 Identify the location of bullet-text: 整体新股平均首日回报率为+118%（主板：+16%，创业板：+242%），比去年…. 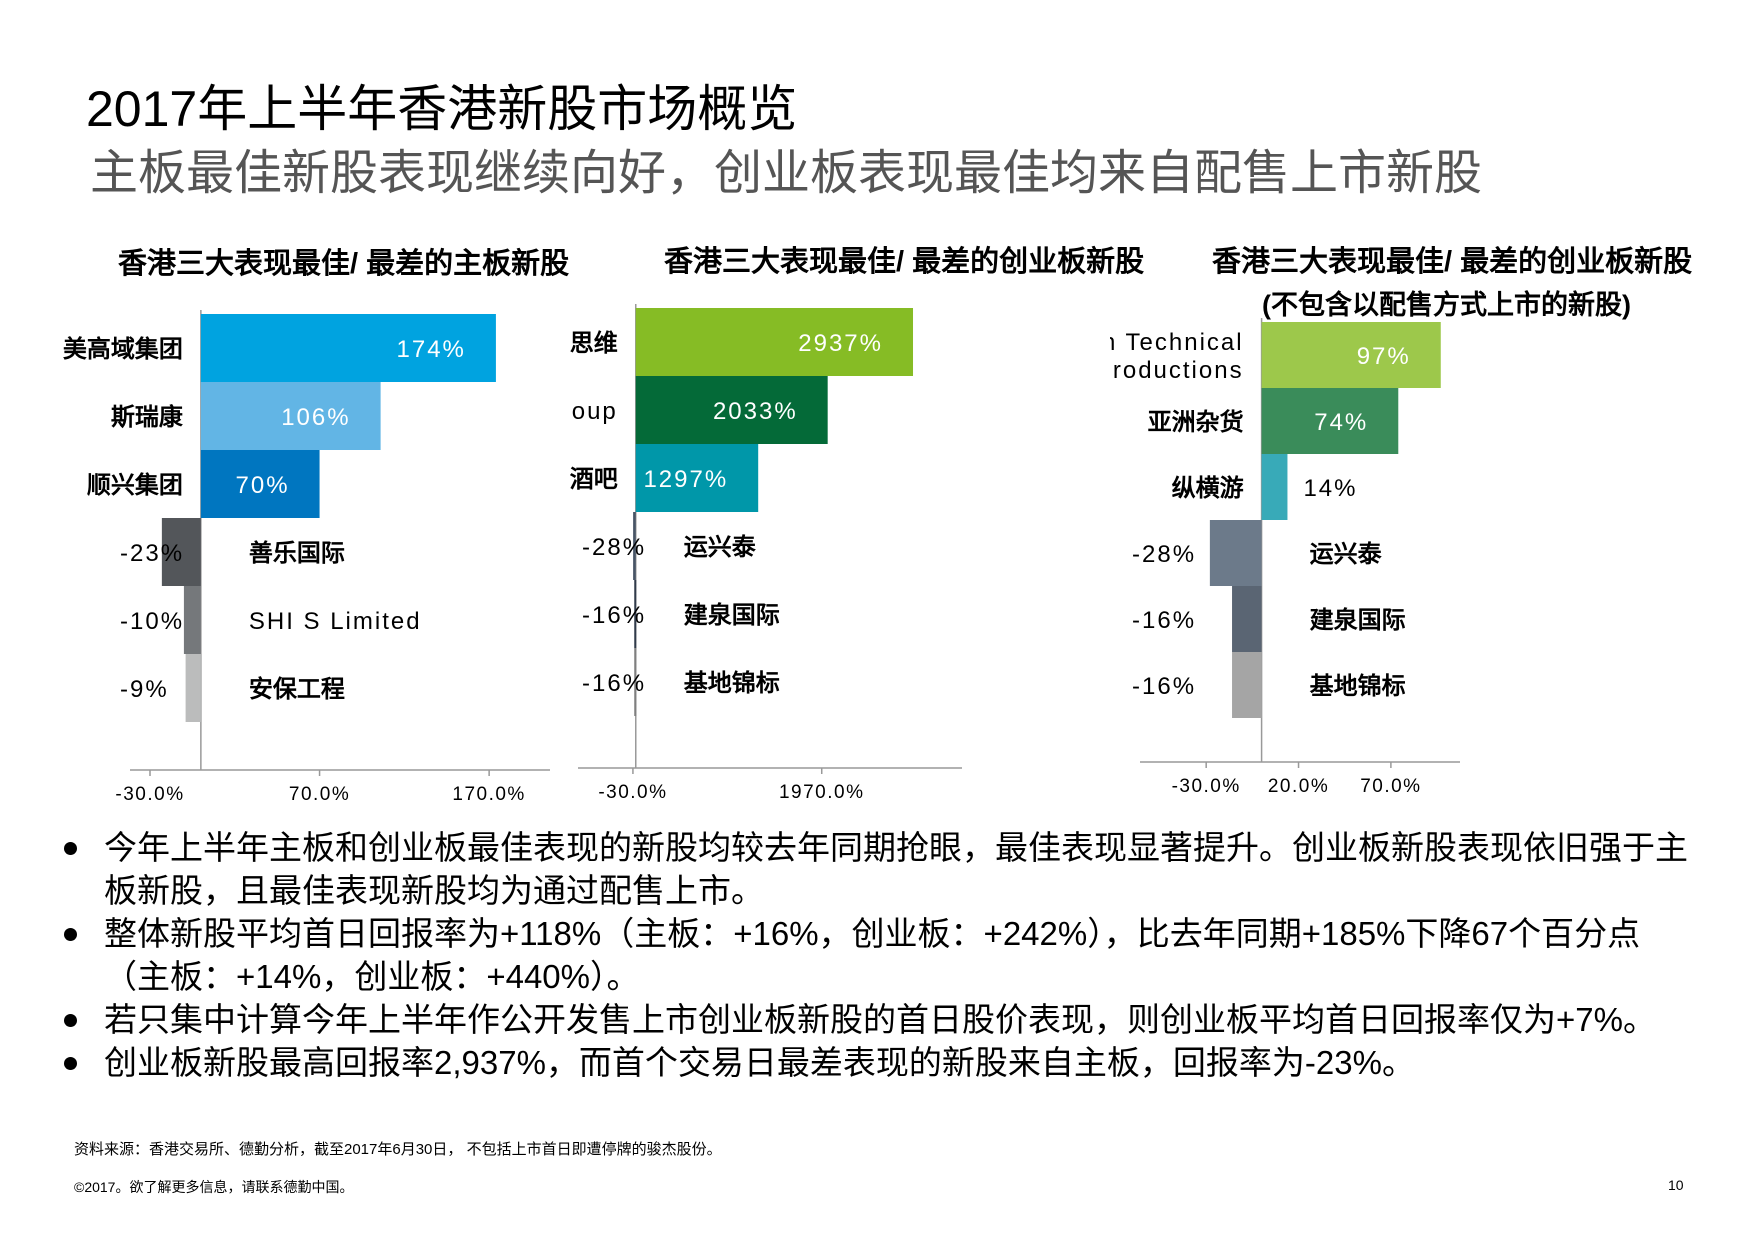
(872, 955).